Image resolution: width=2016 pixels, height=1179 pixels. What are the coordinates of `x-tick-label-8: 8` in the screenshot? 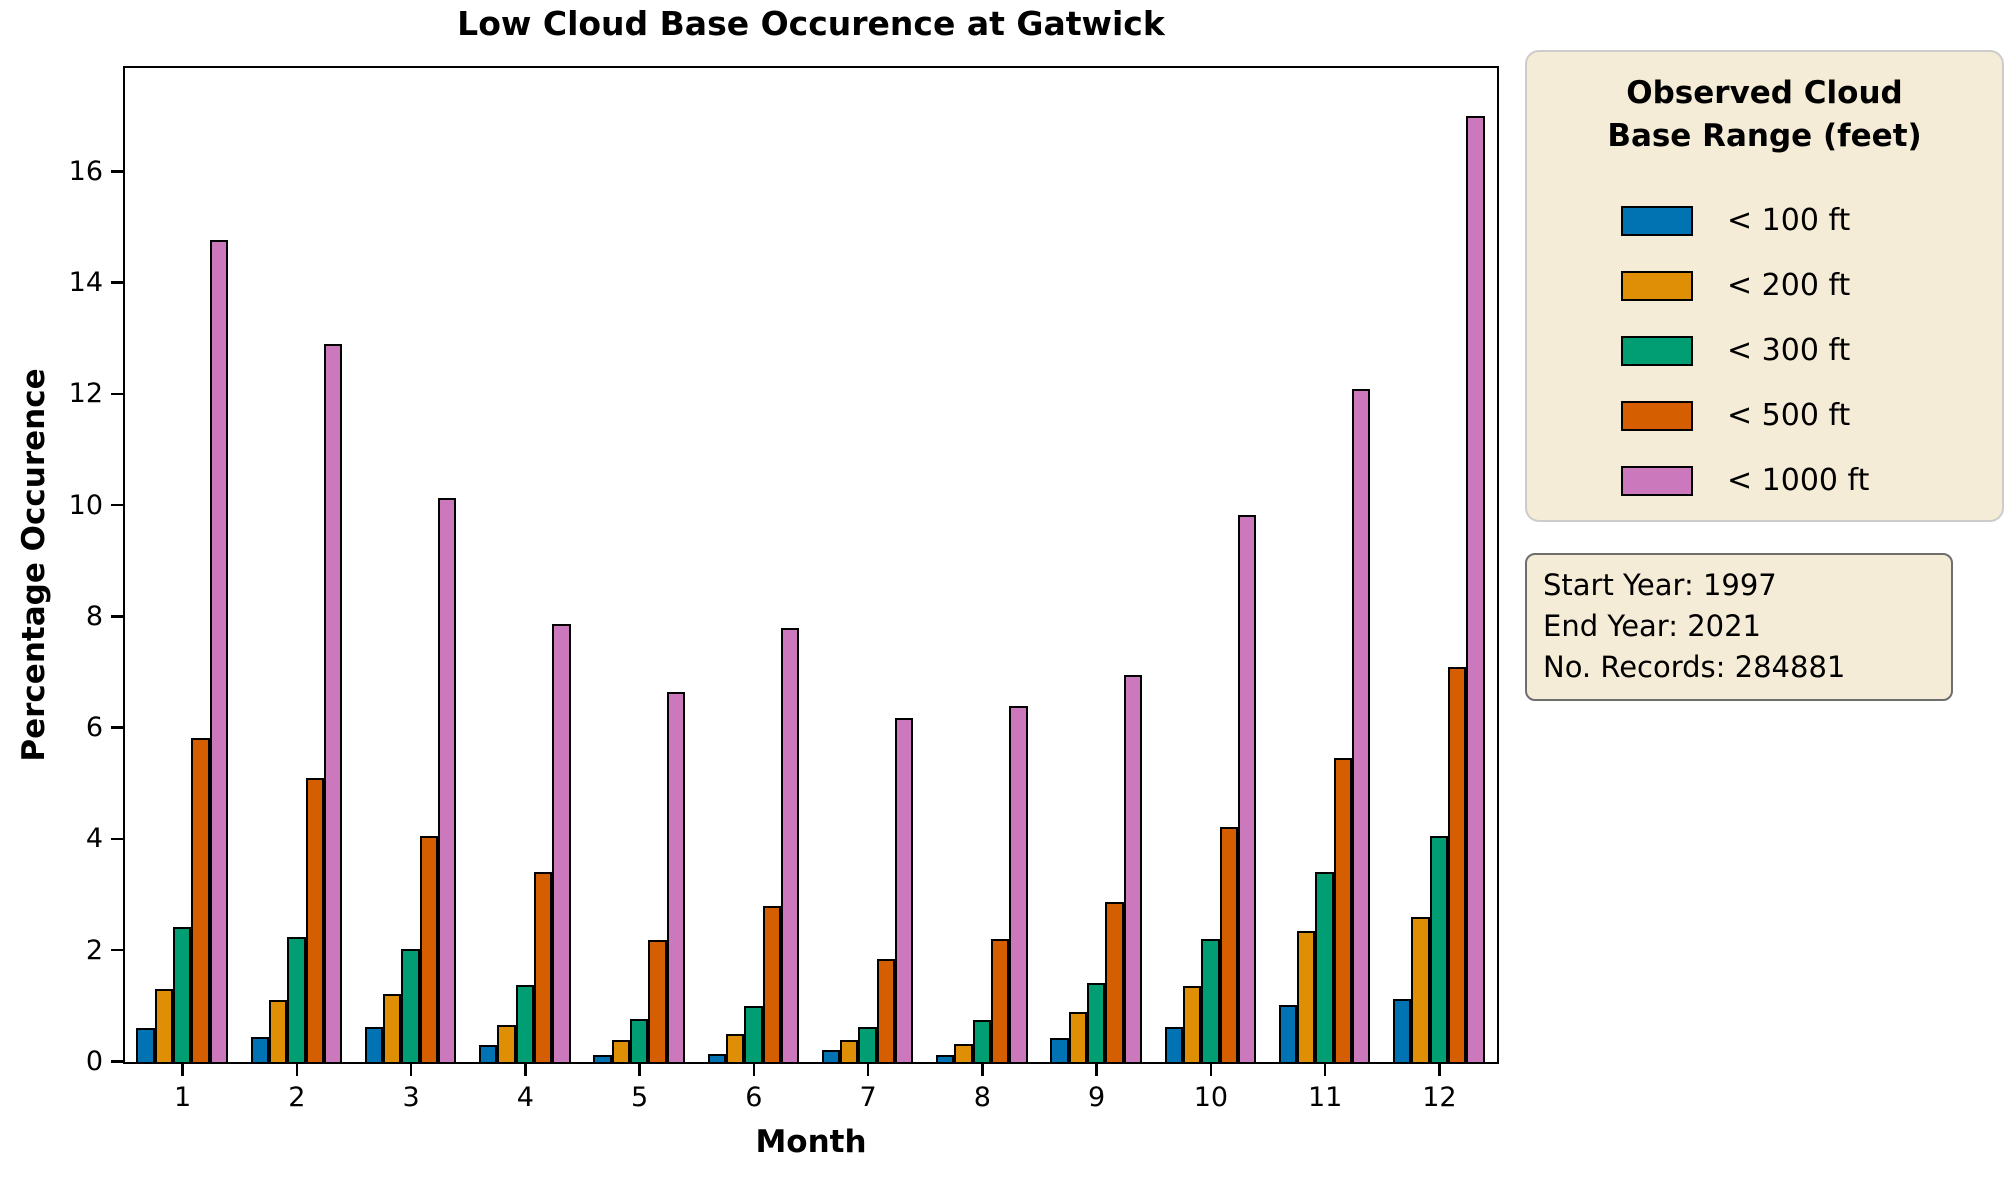 It's located at (982, 1097).